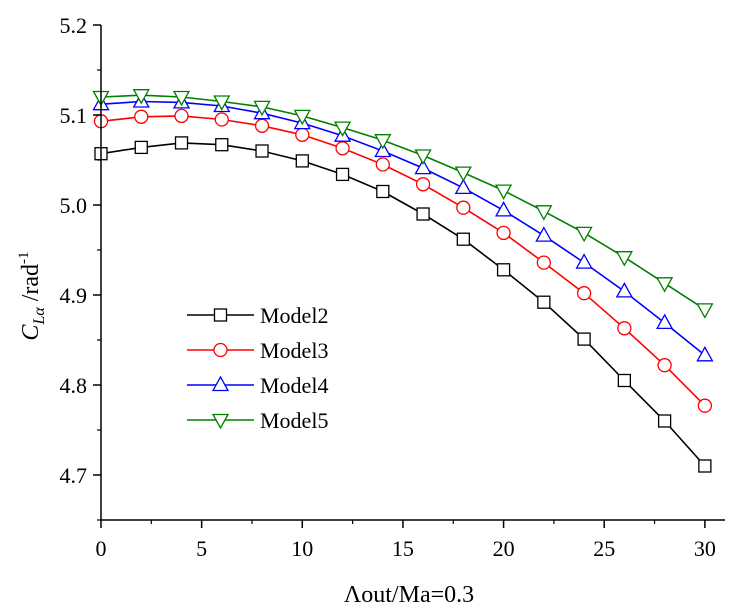 The width and height of the screenshot is (734, 614). What do you see at coordinates (24, 257) in the screenshot?
I see `y-axis-title-superscript: -1` at bounding box center [24, 257].